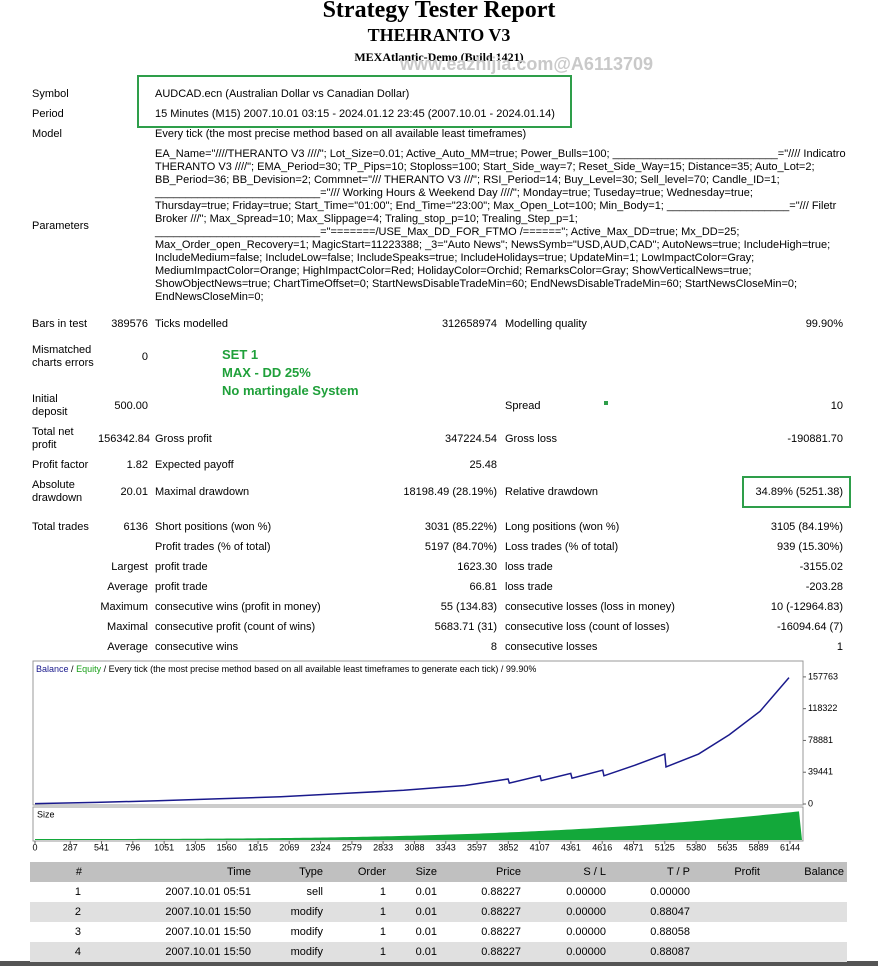  What do you see at coordinates (352, 847) in the screenshot?
I see `x-tick-label: 2579` at bounding box center [352, 847].